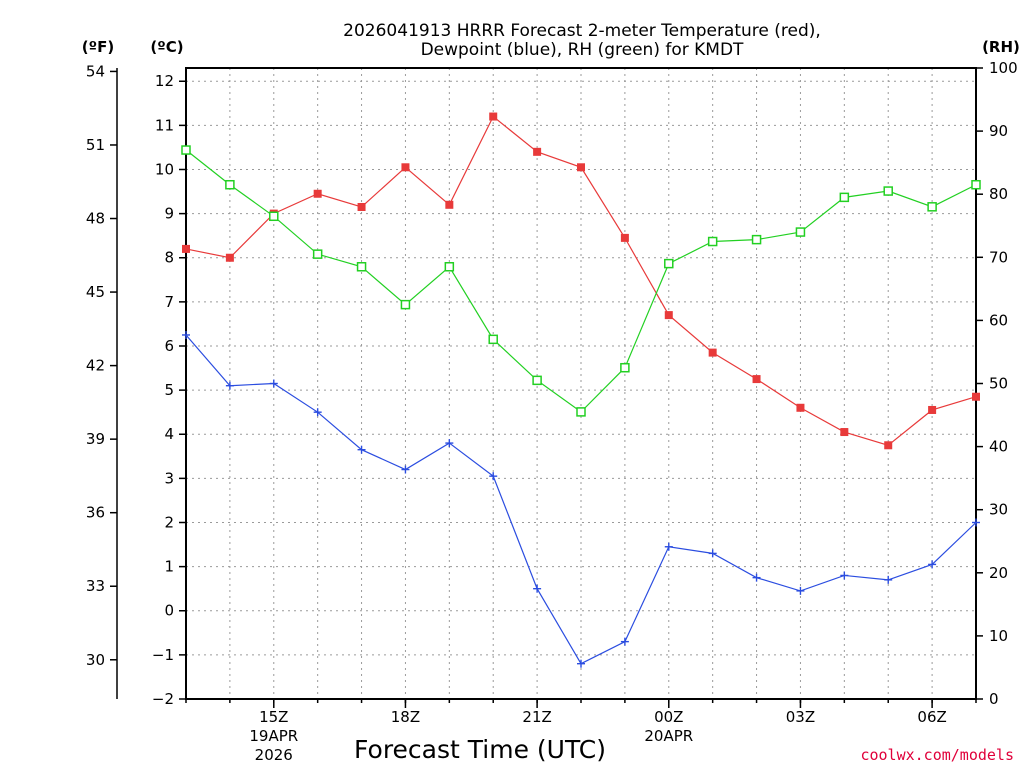 The image size is (1024, 768). What do you see at coordinates (169, 522) in the screenshot?
I see `celsius-tick-label: 2` at bounding box center [169, 522].